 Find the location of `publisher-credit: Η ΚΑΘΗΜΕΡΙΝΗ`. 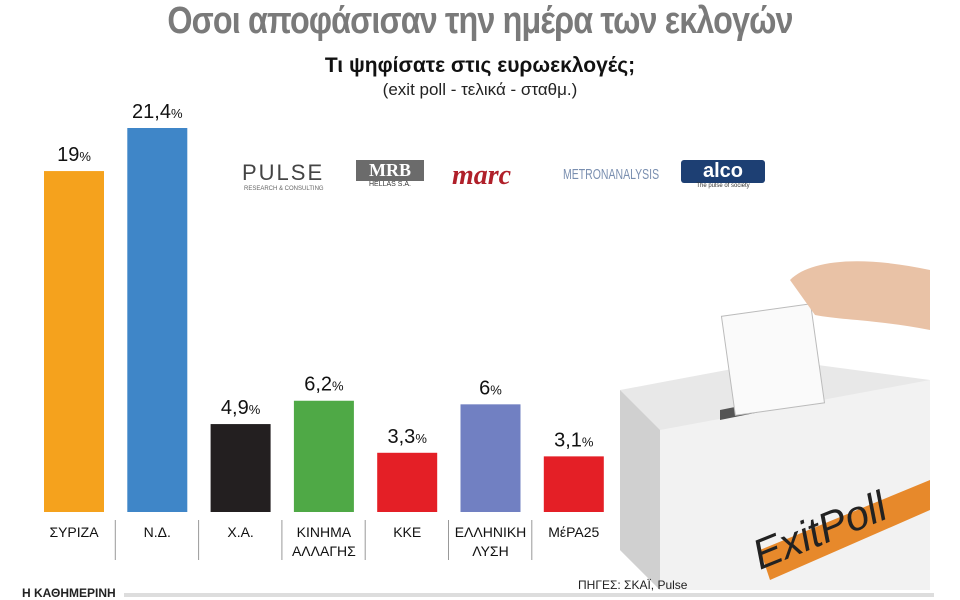

publisher-credit: Η ΚΑΘΗΜΕΡΙΝΗ is located at coordinates (69, 593).